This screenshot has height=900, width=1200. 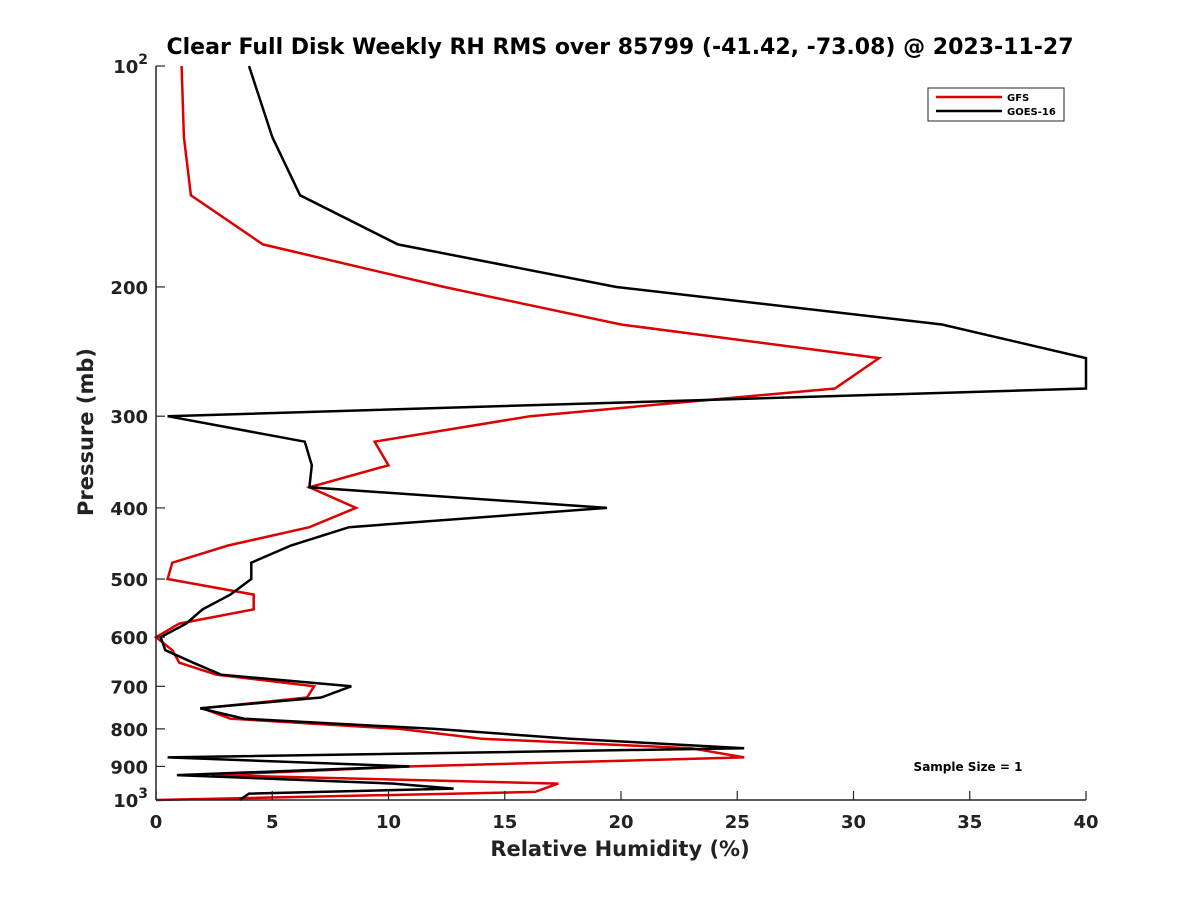 What do you see at coordinates (504, 822) in the screenshot?
I see `x-tick-label: 15` at bounding box center [504, 822].